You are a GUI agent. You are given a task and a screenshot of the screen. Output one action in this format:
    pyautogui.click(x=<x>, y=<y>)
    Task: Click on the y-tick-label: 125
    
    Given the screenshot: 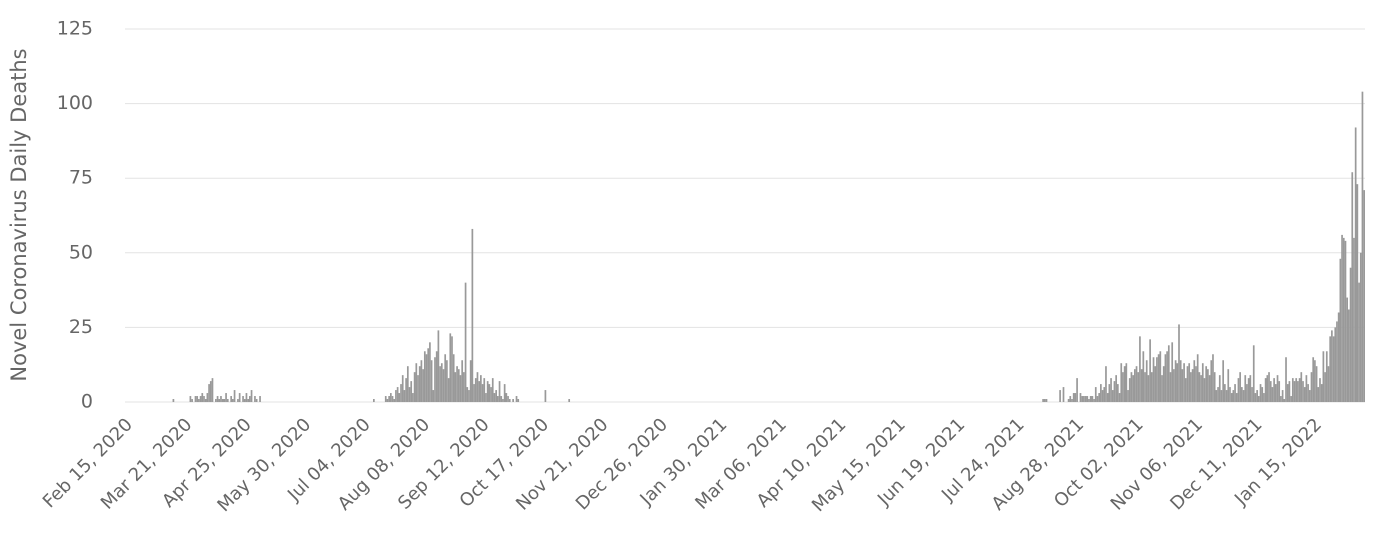 What is the action you would take?
    pyautogui.click(x=75, y=29)
    